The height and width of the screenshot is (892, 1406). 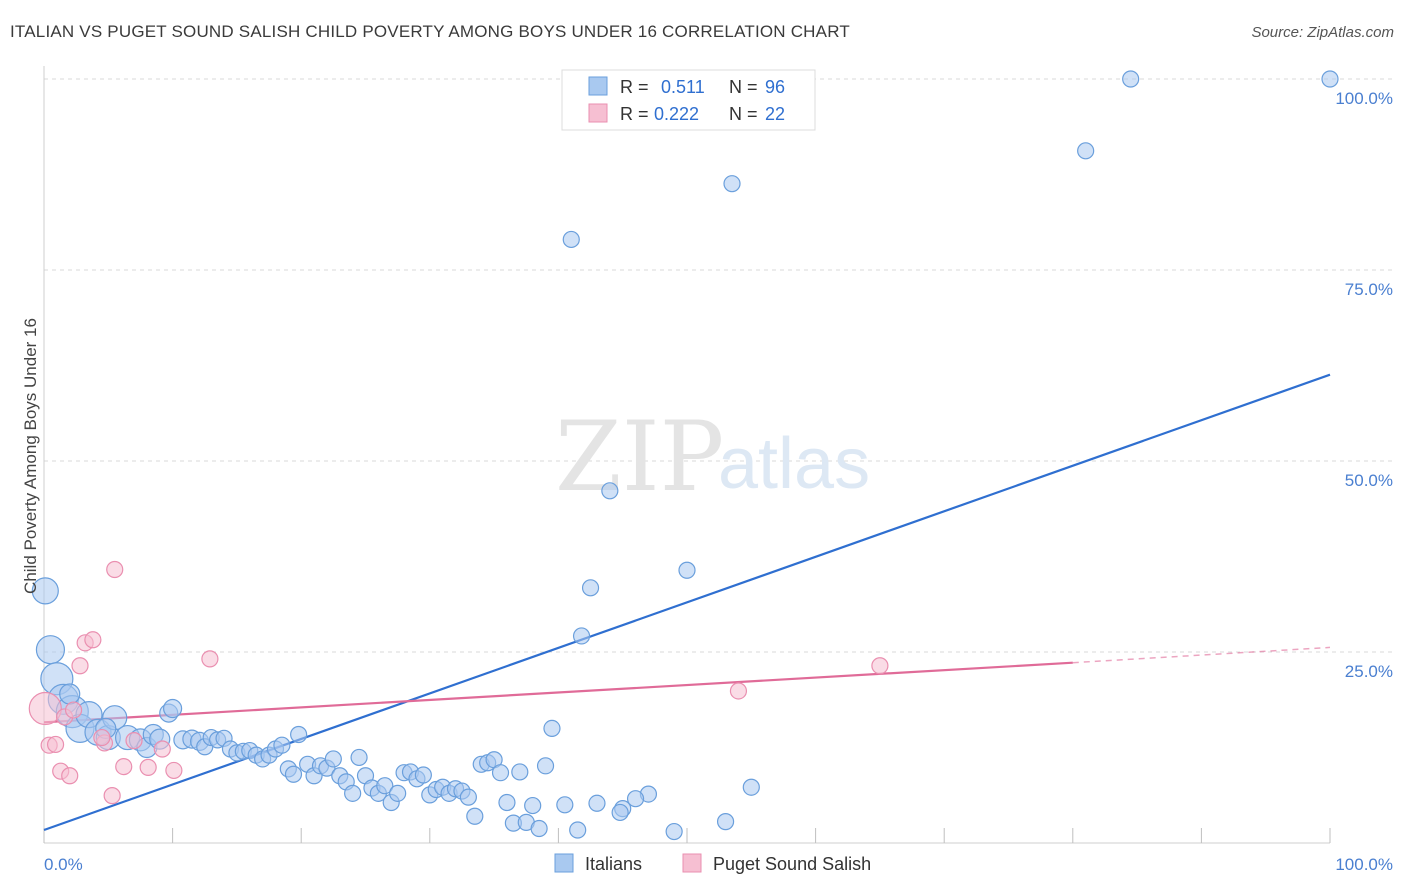 I want to click on trend-line-salish, so click(x=558, y=692).